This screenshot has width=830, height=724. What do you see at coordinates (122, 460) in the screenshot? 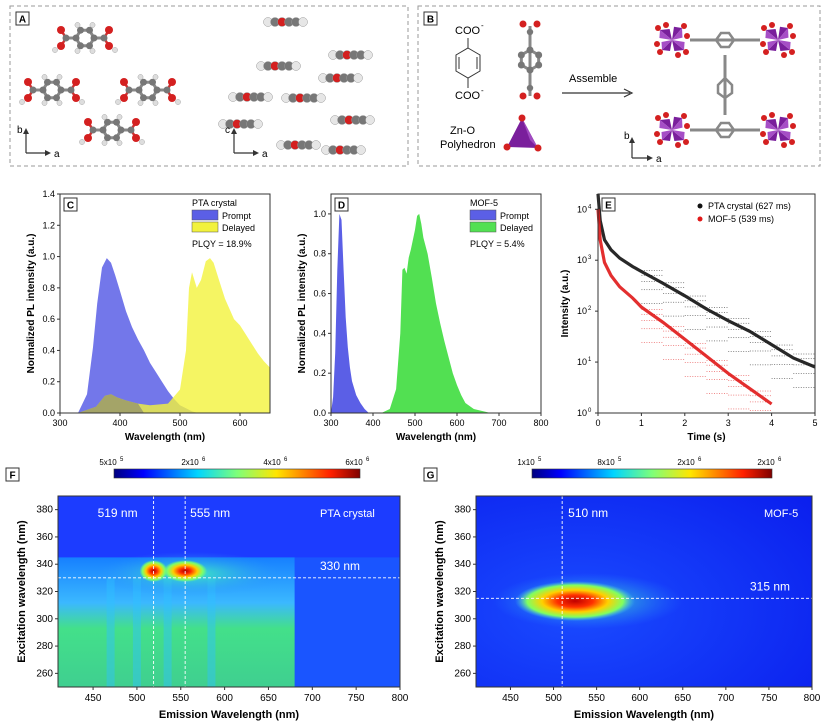
I see `colorbar-tick-exp: 5` at bounding box center [122, 460].